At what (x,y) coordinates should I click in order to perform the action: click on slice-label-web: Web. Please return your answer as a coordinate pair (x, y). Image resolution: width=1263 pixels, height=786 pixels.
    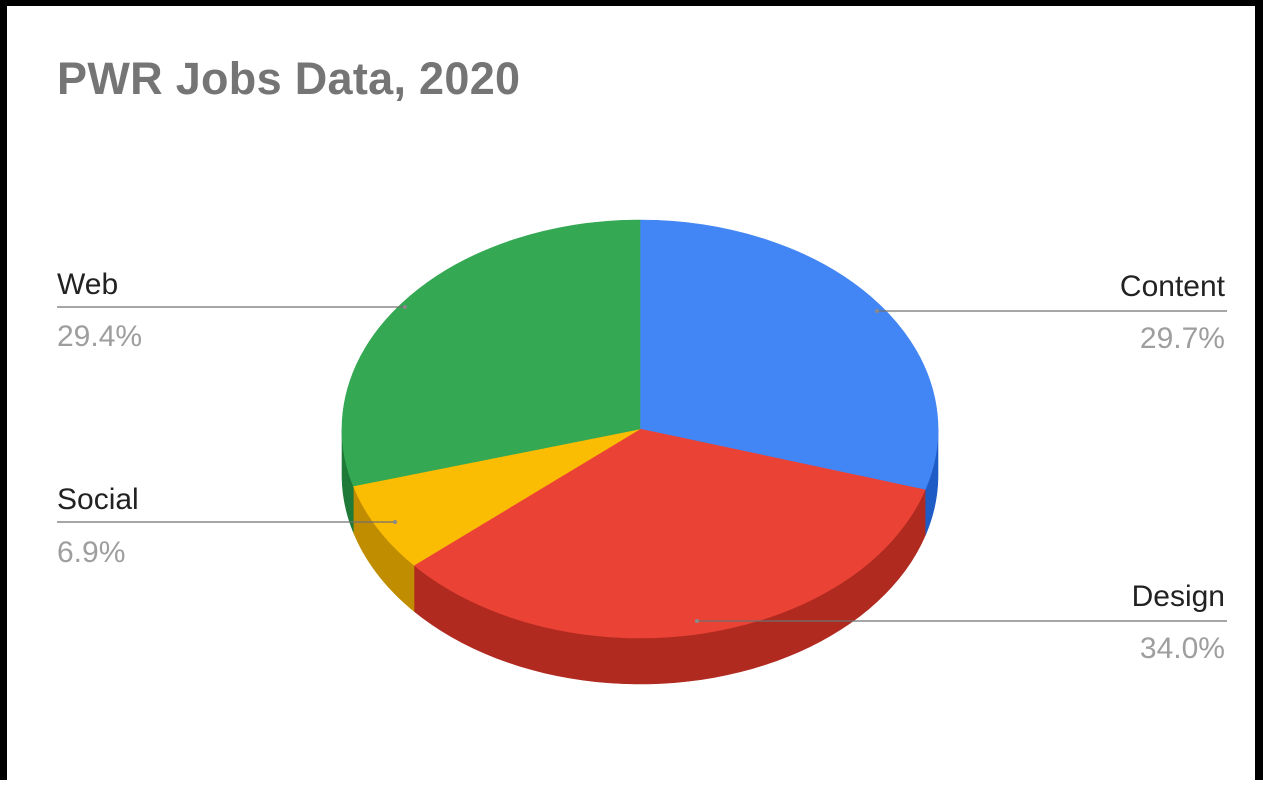
    Looking at the image, I should click on (87, 284).